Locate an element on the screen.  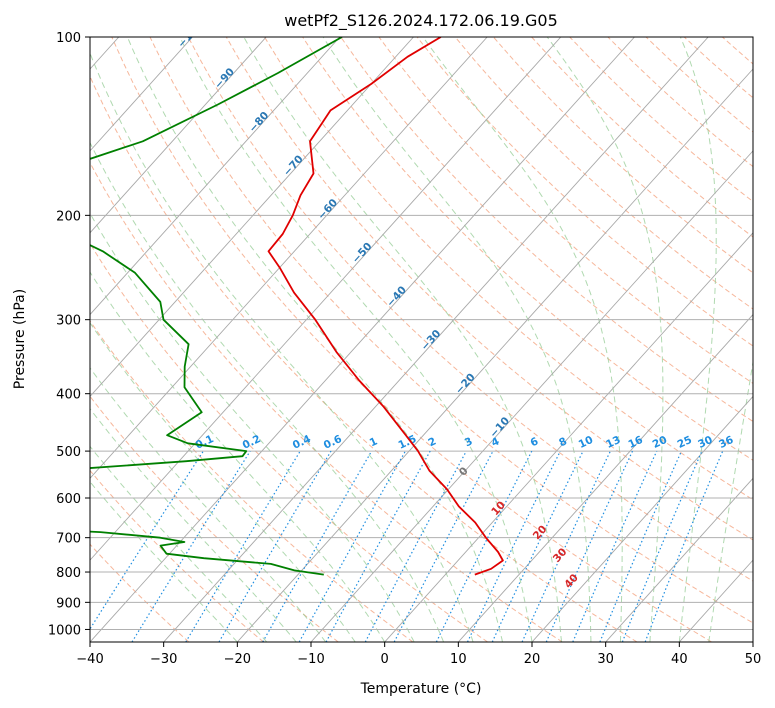
mixing-ratio-label: 4 is located at coordinates (496, 442).